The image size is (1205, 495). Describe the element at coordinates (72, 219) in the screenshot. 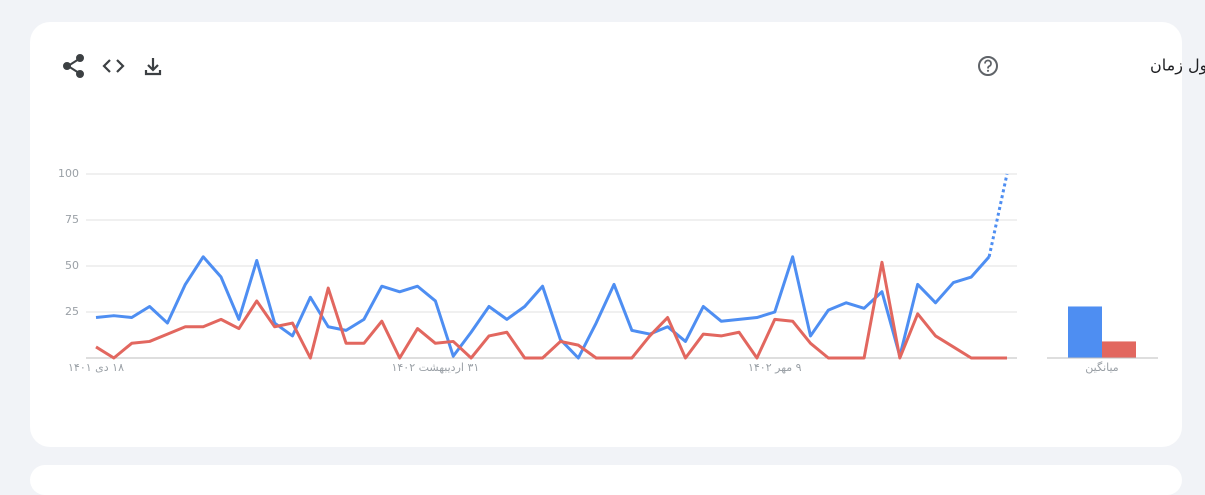

I see `y-tick-label: 75` at that location.